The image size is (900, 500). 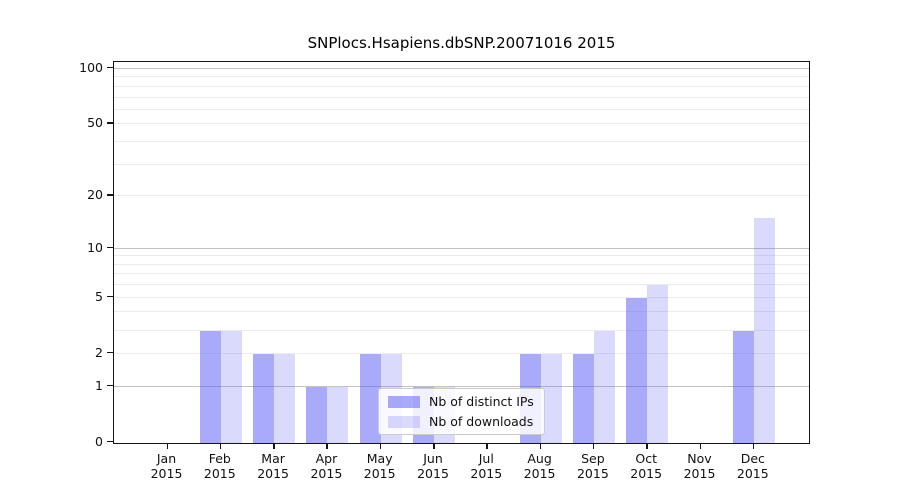 I want to click on y-tick-label-5: 5, so click(x=99, y=296).